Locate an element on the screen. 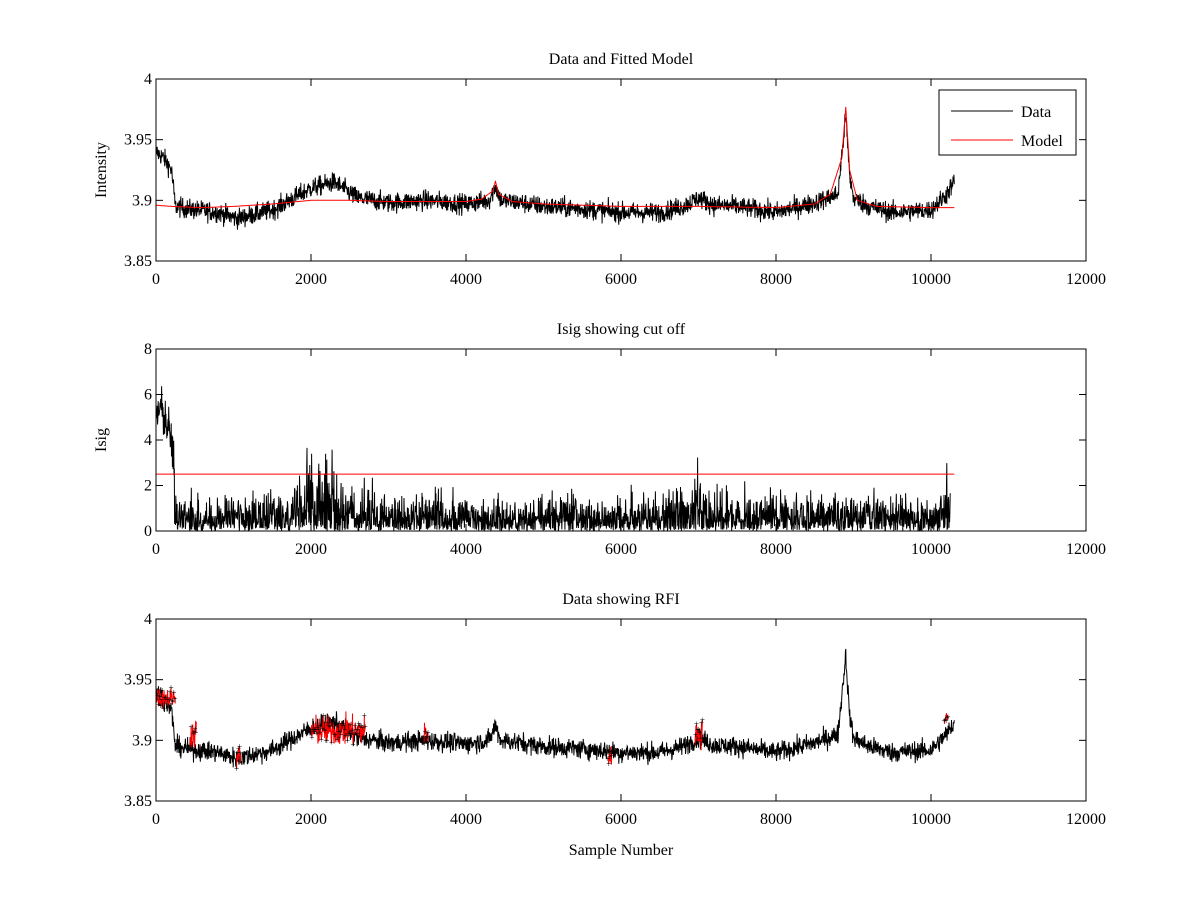  y-tick-label: 8 is located at coordinates (148, 349).